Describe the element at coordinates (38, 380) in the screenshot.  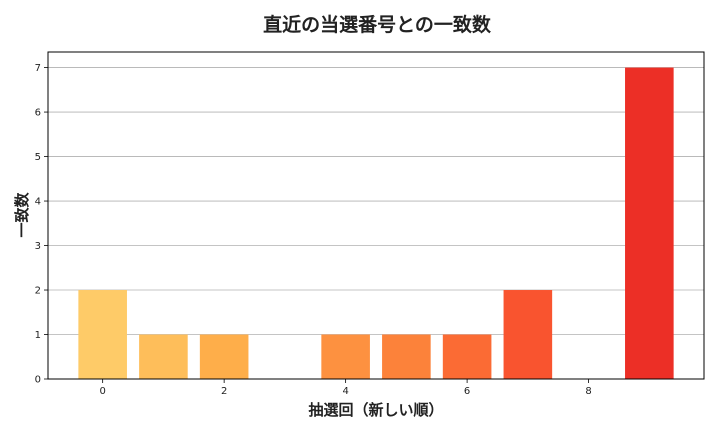
I see `y-tick-label-0: 0` at that location.